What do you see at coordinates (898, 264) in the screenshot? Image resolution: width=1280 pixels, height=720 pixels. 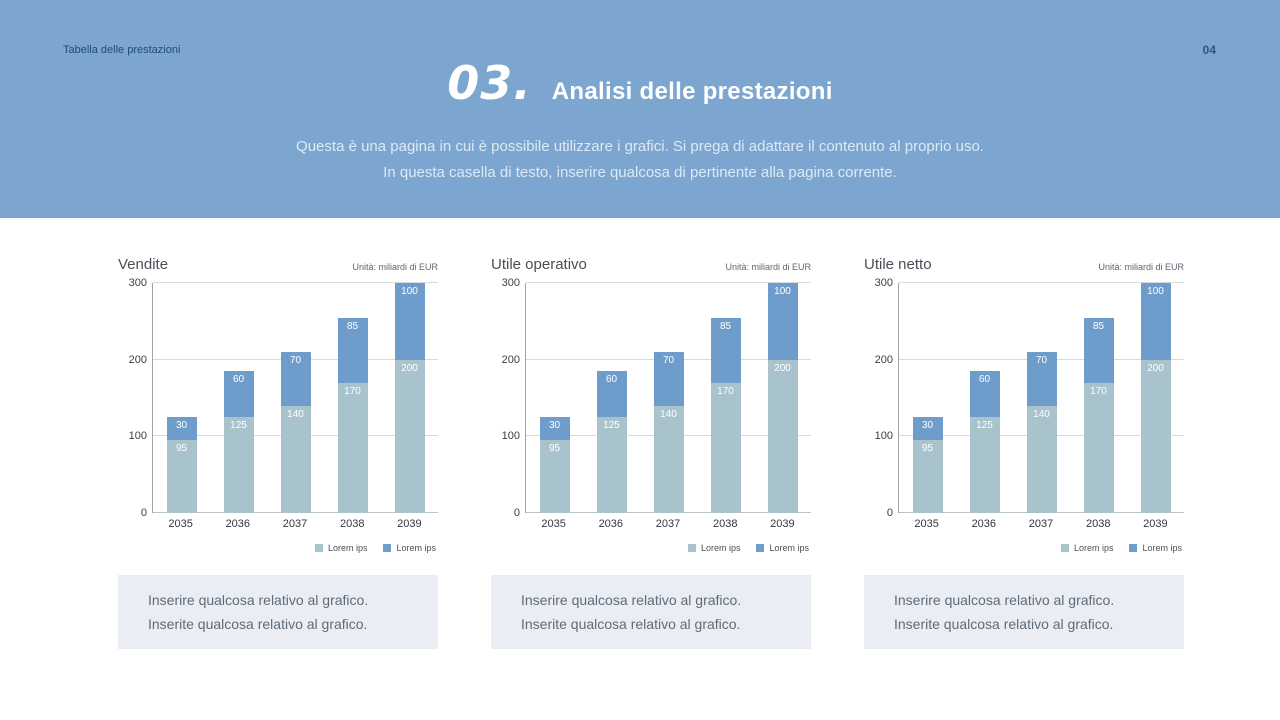 I see `chart-title: Utile netto` at bounding box center [898, 264].